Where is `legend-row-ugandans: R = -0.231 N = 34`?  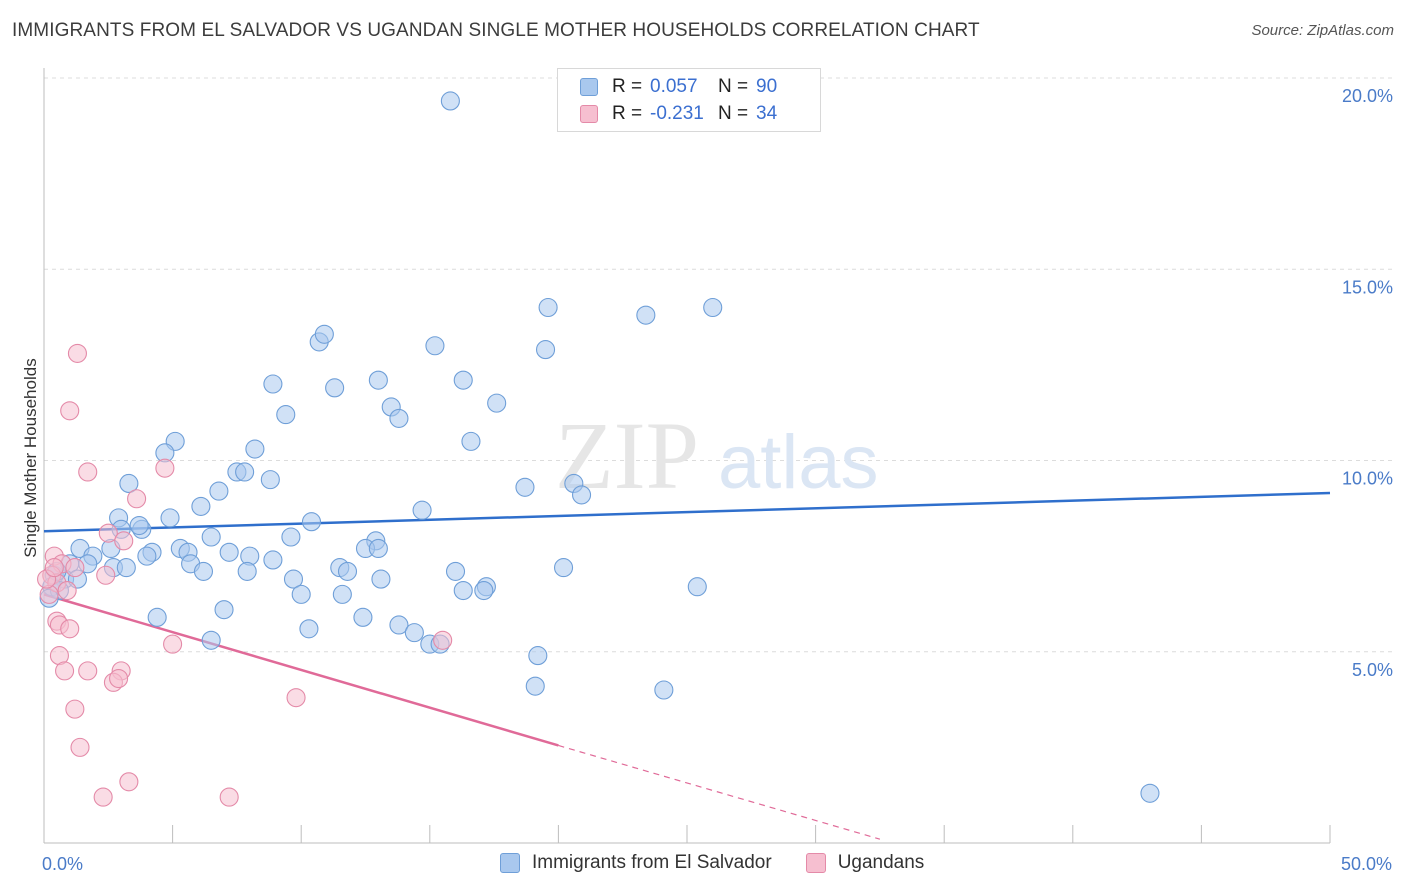
legend-row-ugandans: R = -0.231 N = 34 is located at coordinates (678, 114).